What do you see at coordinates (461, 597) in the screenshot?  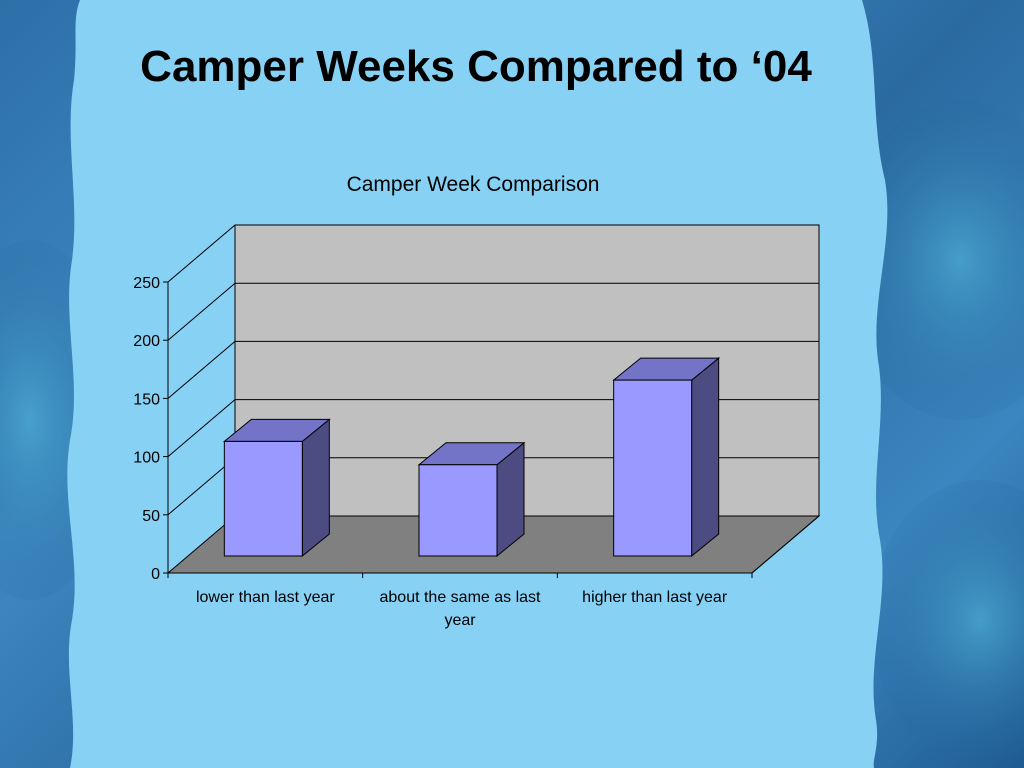 I see `x-tick-label: about the same as last` at bounding box center [461, 597].